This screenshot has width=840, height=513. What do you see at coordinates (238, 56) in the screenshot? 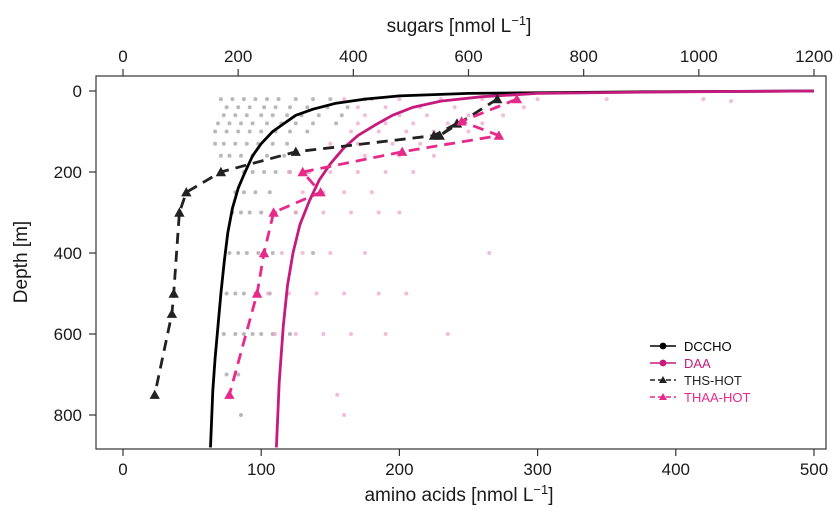
I see `x-top-tick-label: 200` at bounding box center [238, 56].